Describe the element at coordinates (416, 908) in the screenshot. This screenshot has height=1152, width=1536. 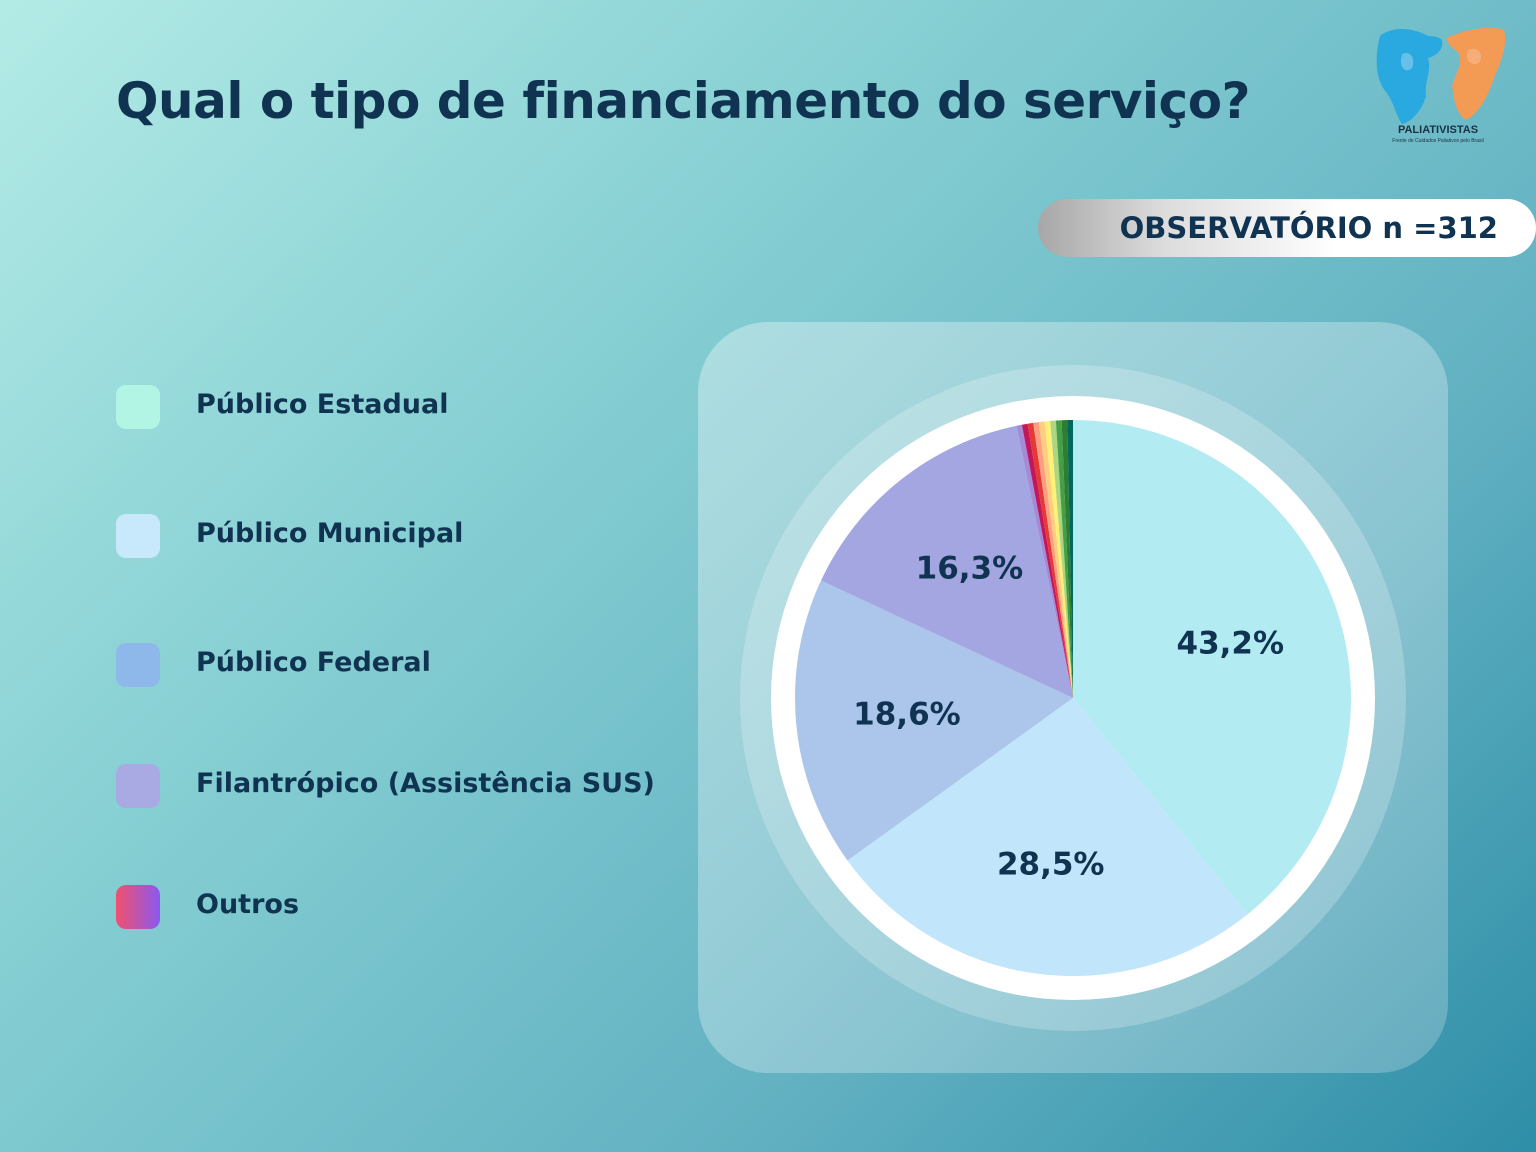
I see `legend-item-outros: Outros` at that location.